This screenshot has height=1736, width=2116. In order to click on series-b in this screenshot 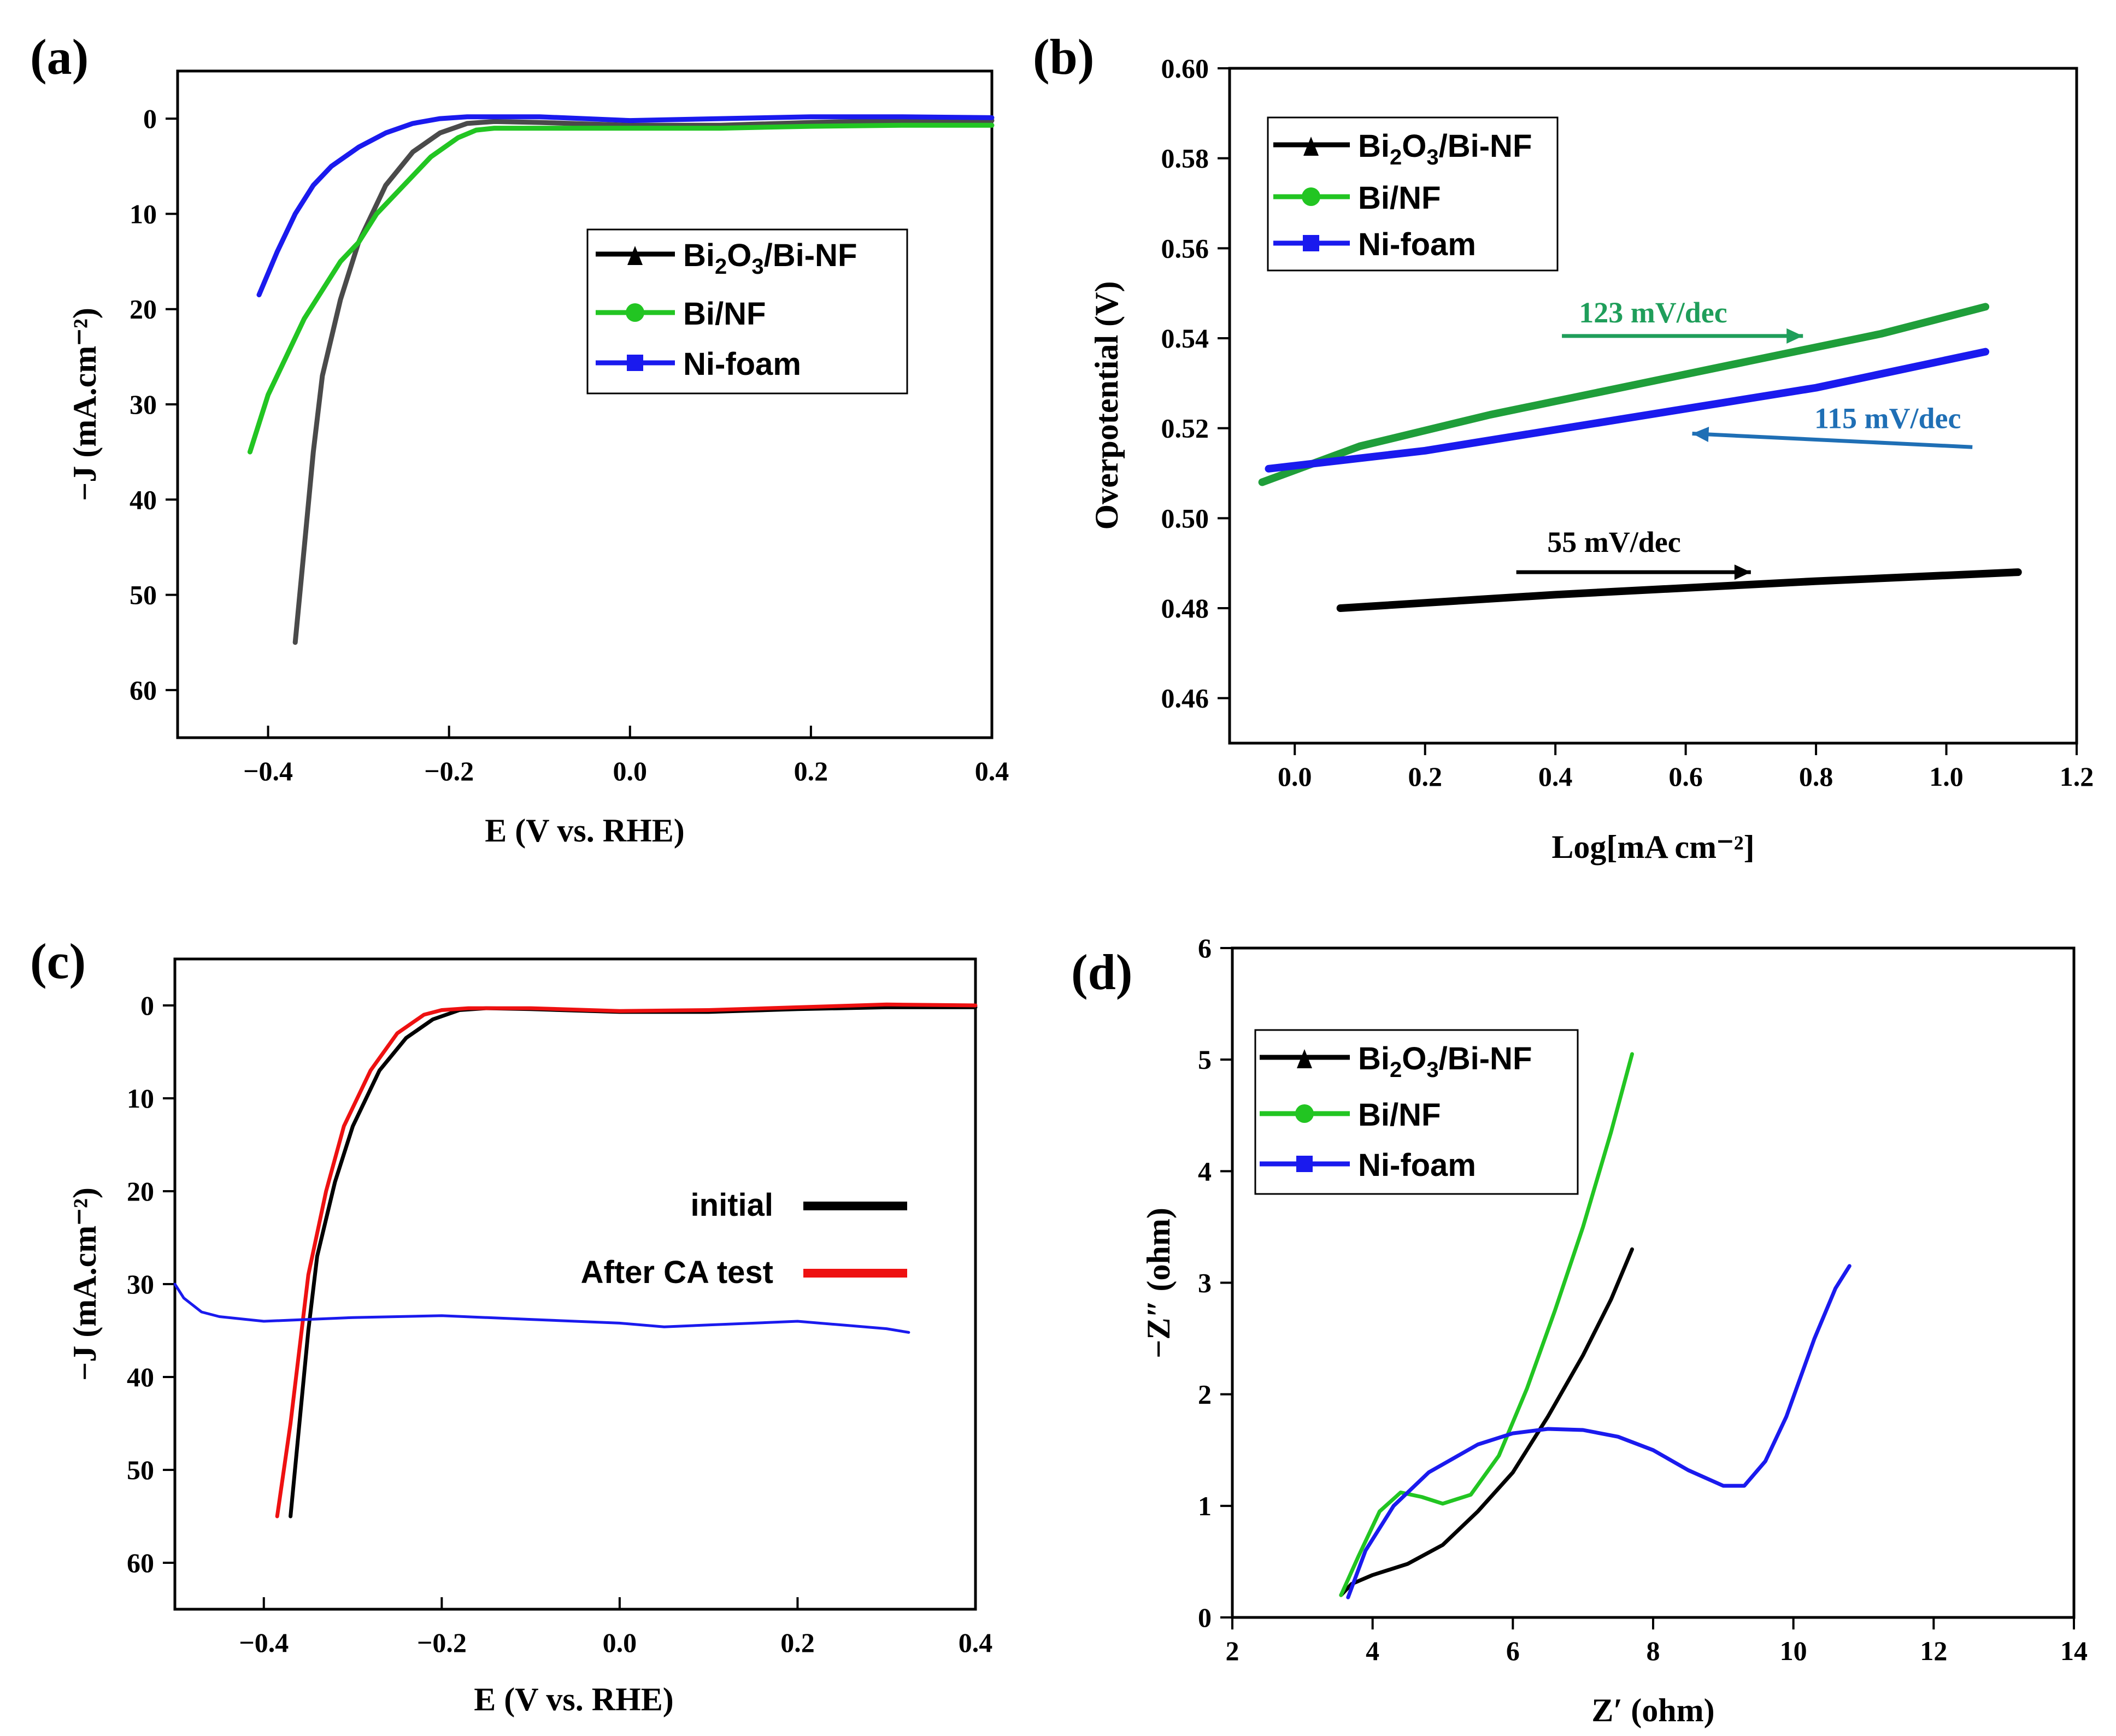, I will do `click(1640, 457)`.